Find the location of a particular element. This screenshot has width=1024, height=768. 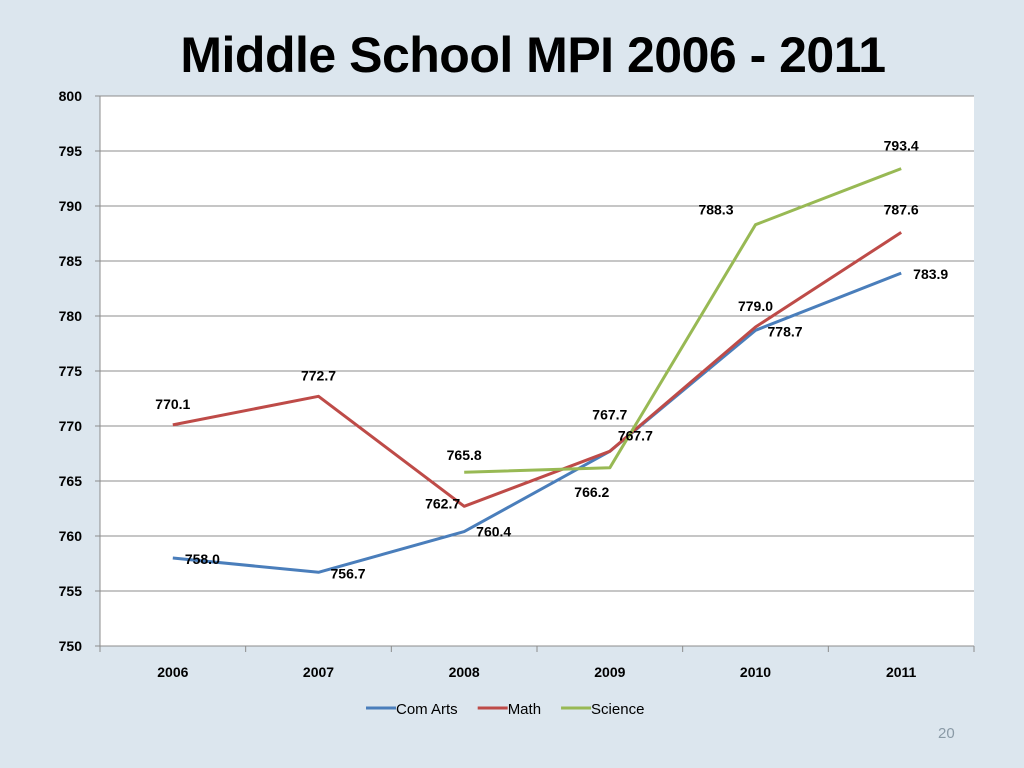

data-label: 758.0 is located at coordinates (202, 559).